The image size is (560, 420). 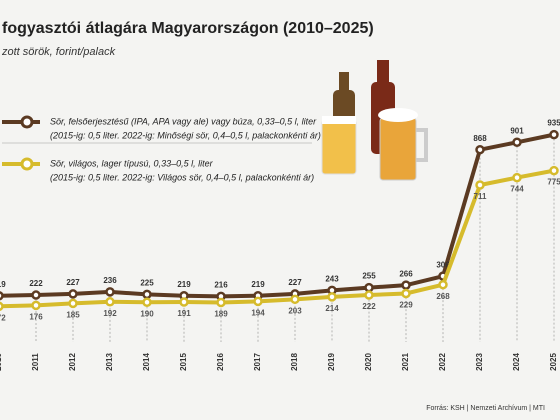 I want to click on chart-subtitle: zott sörök, forint/palack, so click(x=58, y=52).